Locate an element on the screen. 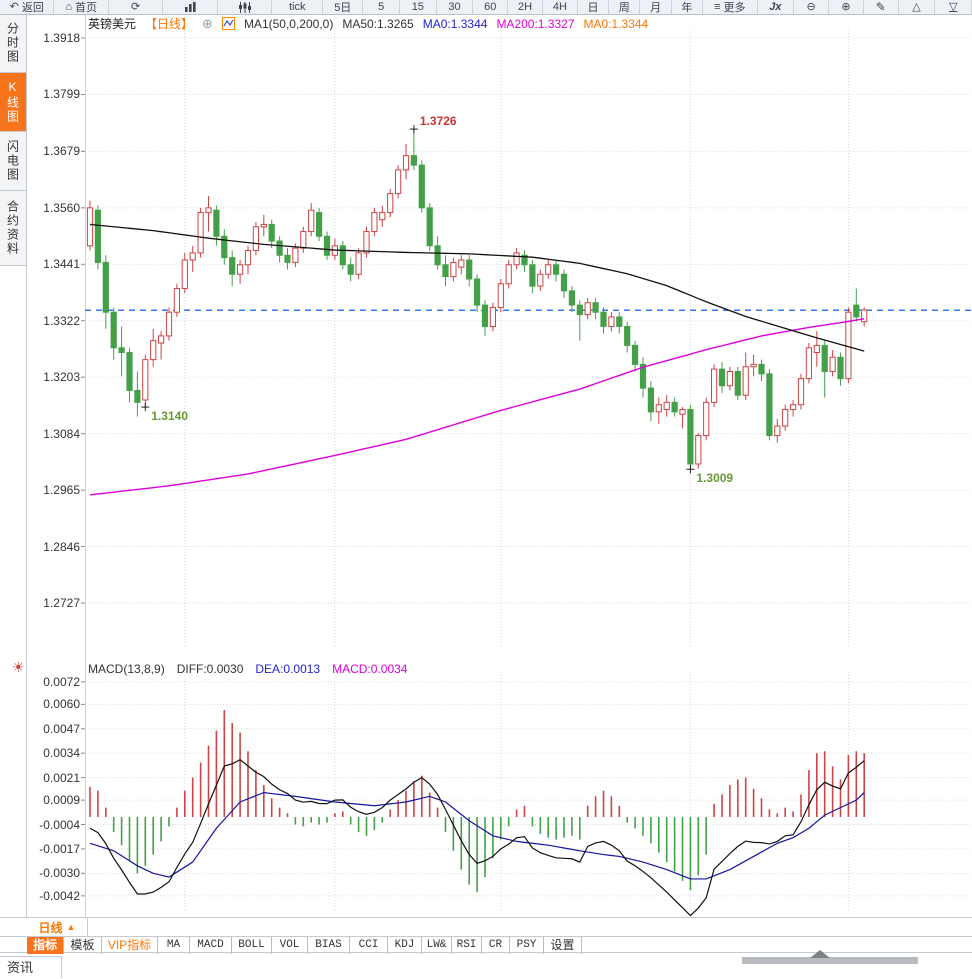  price-annotation: 1.3726 is located at coordinates (438, 121).